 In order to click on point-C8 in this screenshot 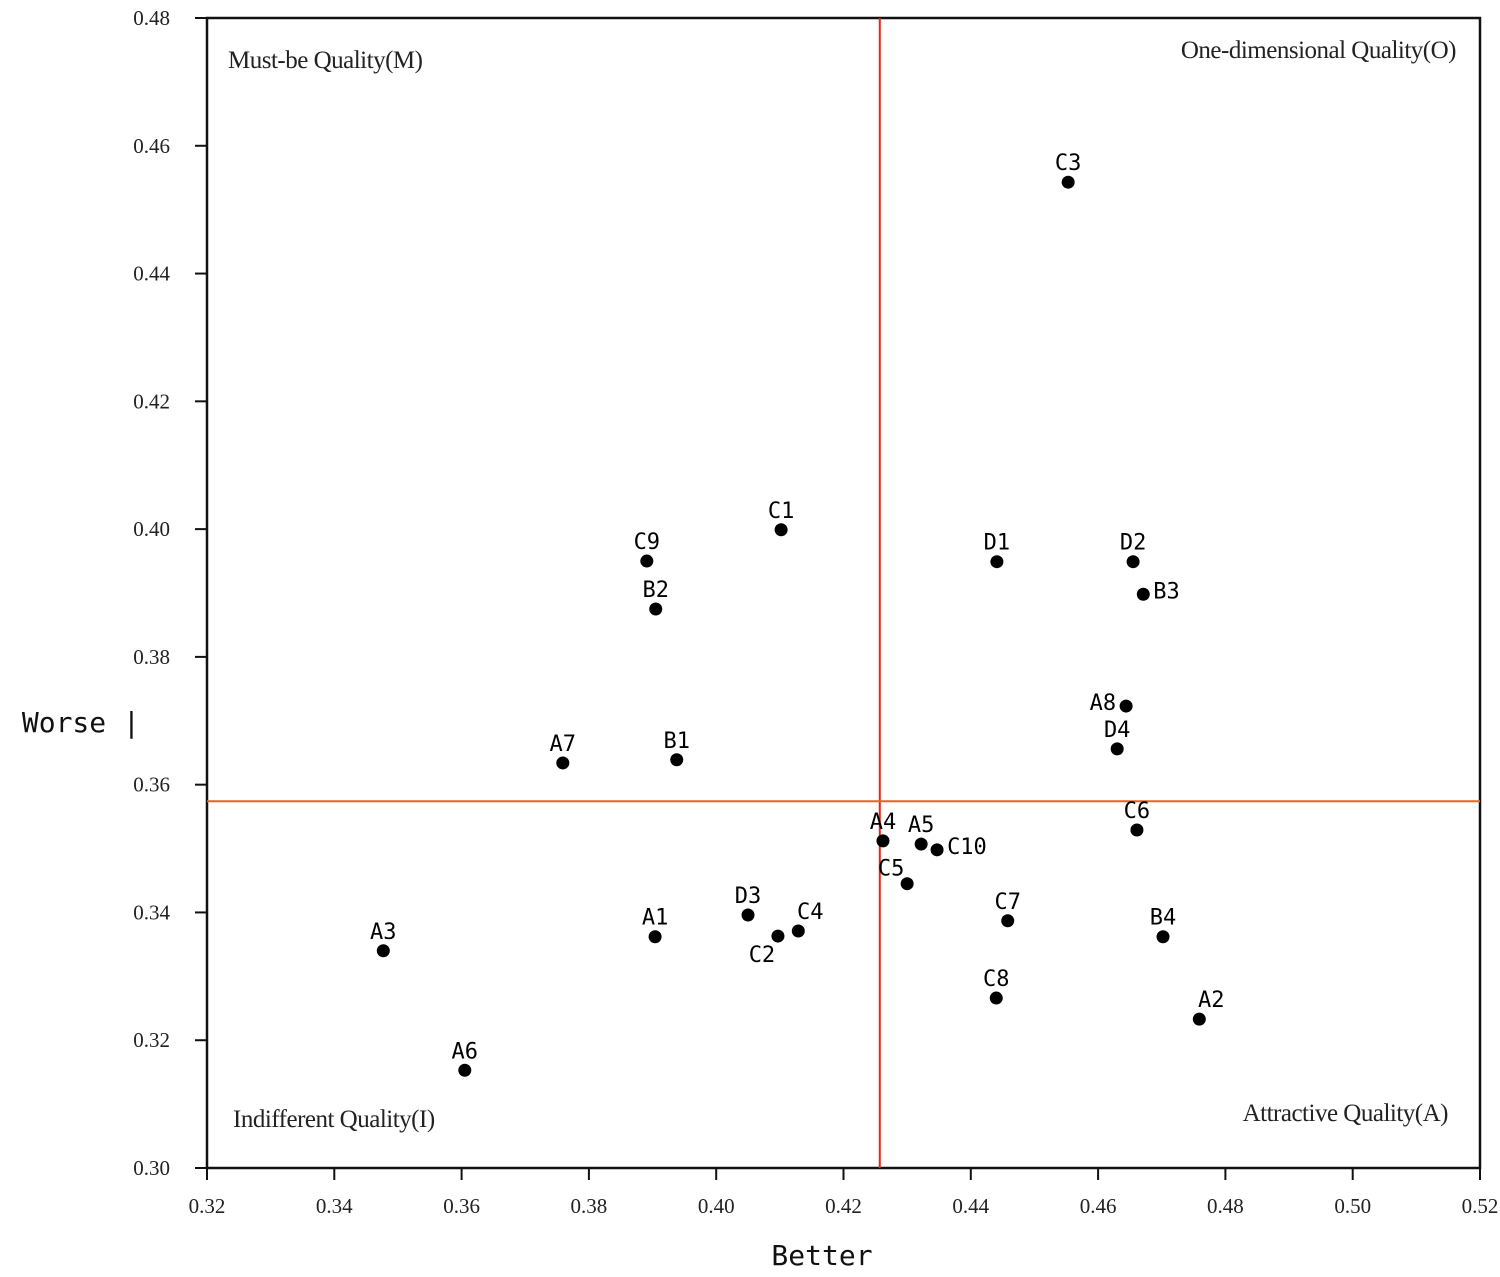, I will do `click(996, 998)`.